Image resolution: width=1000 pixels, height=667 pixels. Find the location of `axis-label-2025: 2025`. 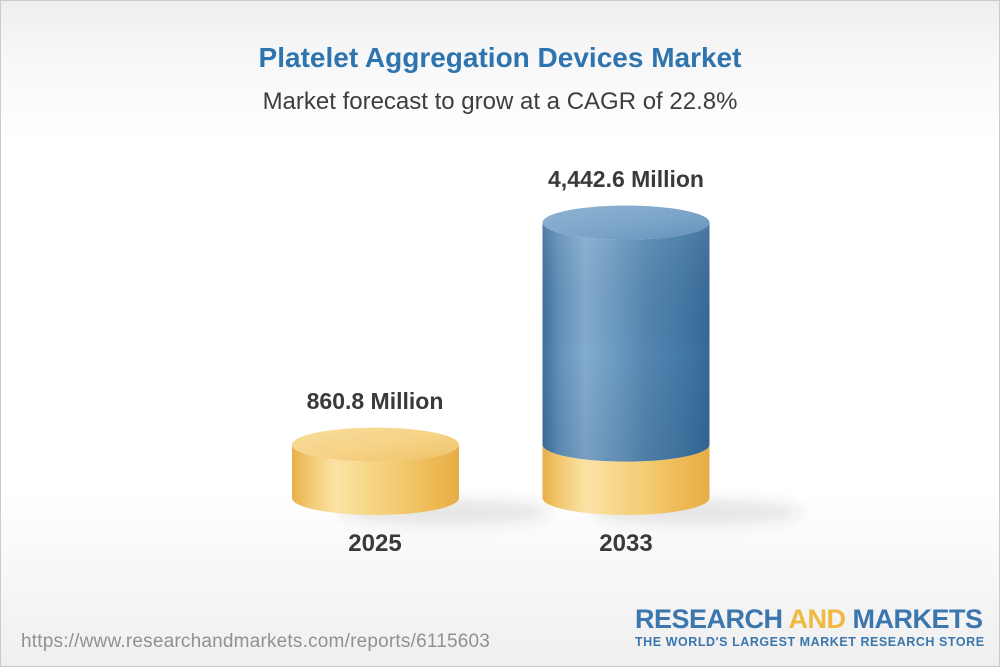

axis-label-2025: 2025 is located at coordinates (375, 543).